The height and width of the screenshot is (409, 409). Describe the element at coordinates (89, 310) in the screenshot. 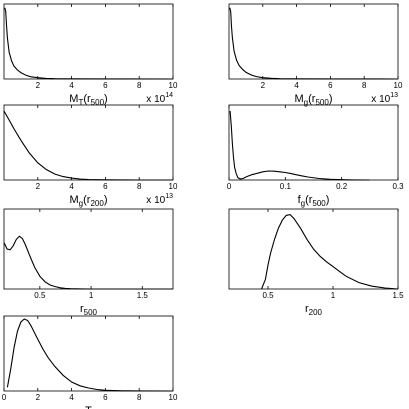

I see `x-axis-label: r500` at that location.